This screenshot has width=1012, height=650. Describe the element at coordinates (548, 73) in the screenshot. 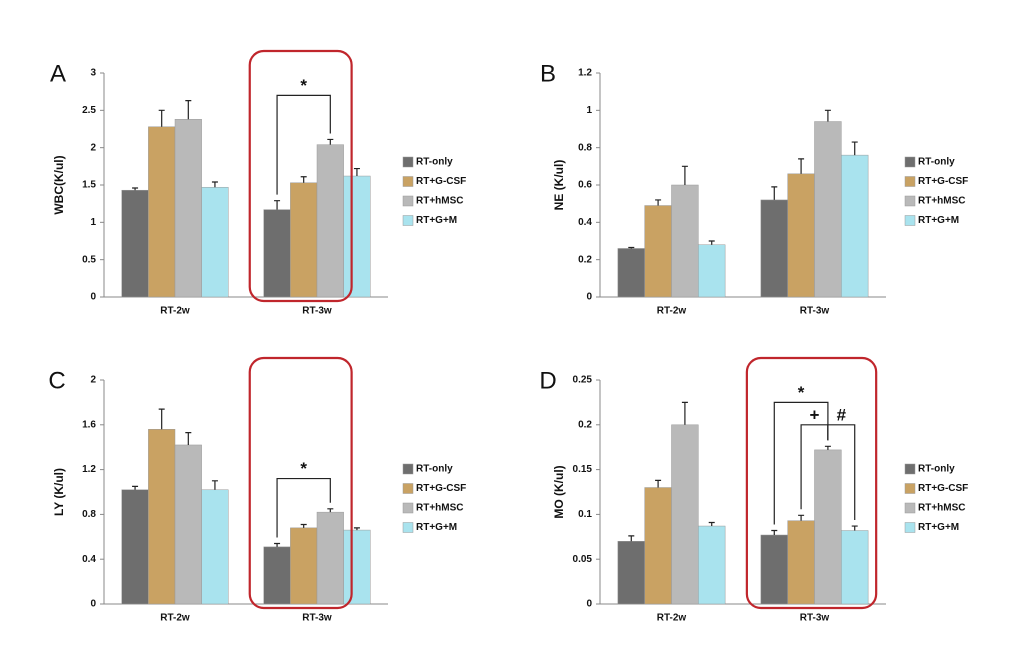

I see `panel-label: B` at that location.